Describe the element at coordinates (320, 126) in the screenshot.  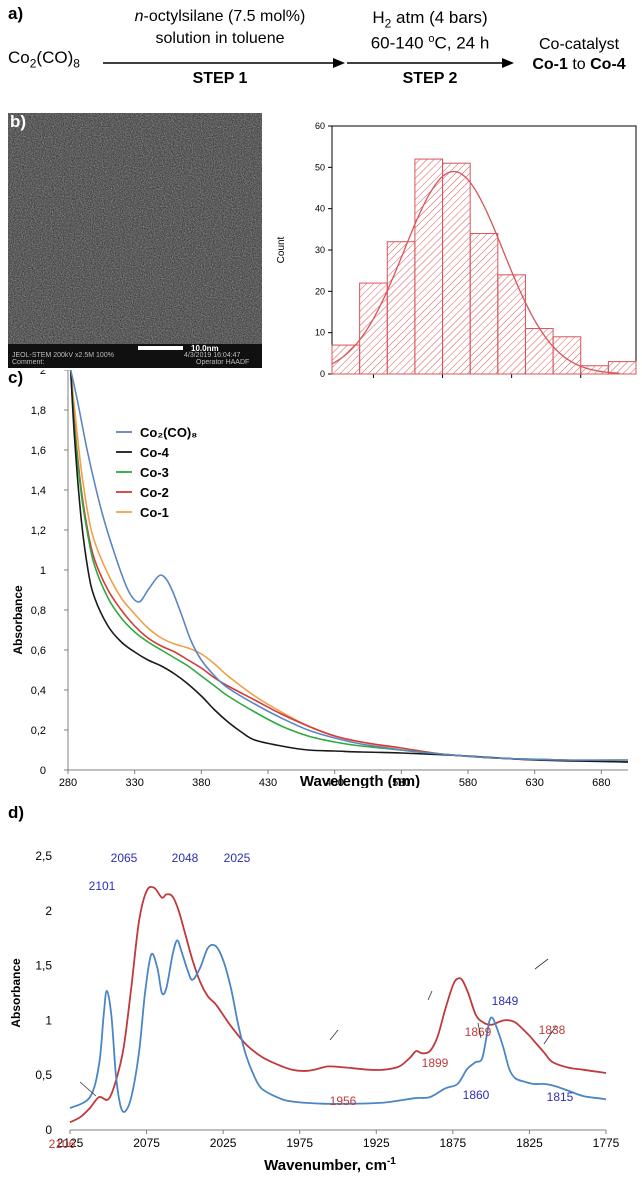
I see `histogram-ytick-label: 60` at that location.